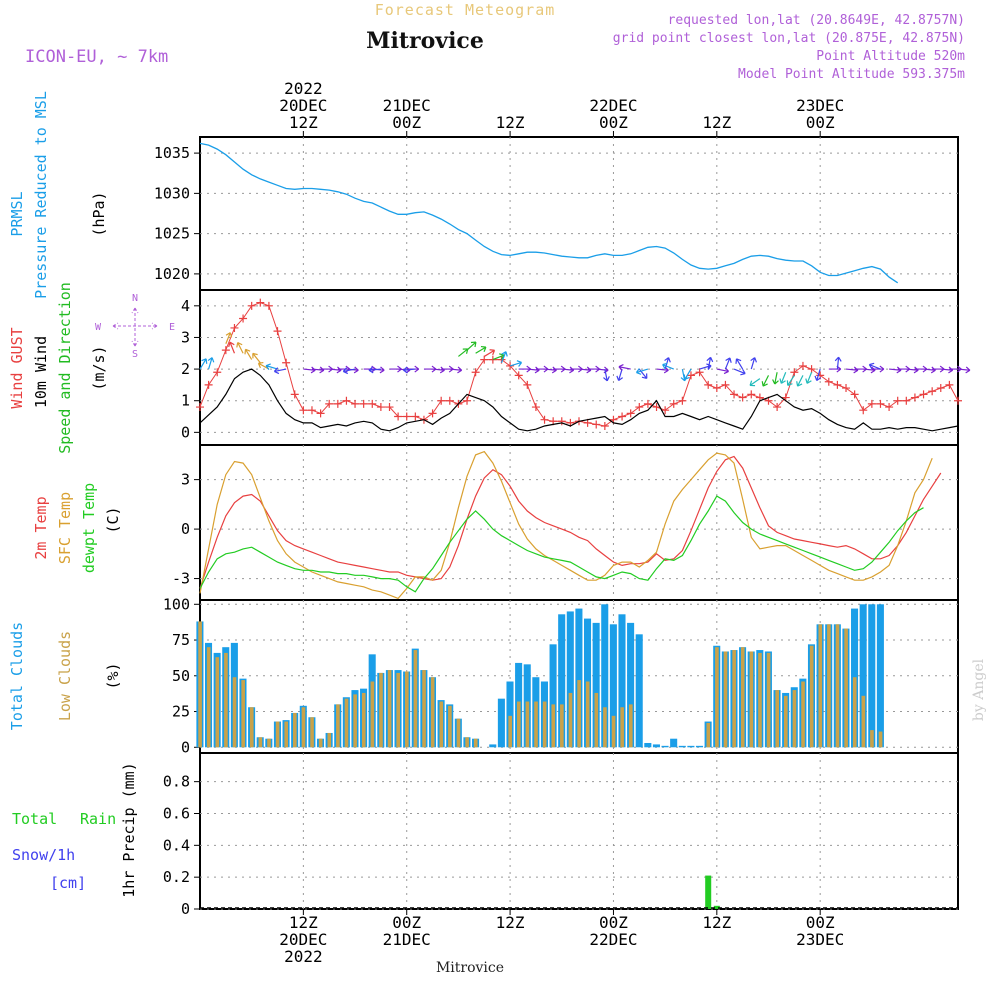 The height and width of the screenshot is (1000, 1000). I want to click on clouds-unit: (%), so click(113, 675).